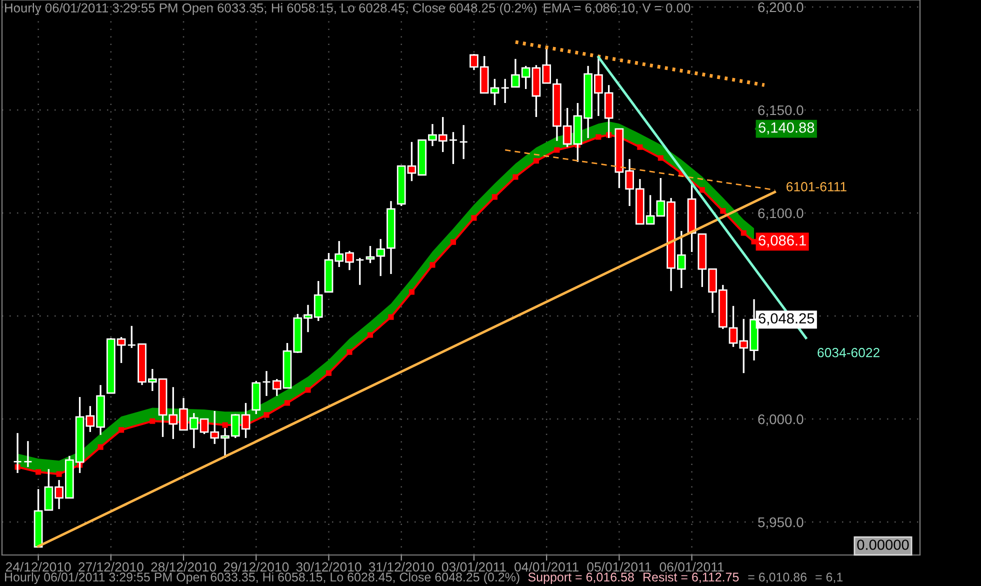 The height and width of the screenshot is (586, 981). Describe the element at coordinates (262, 578) in the screenshot. I see `text: Hourly 06/01/2011 3:29:55 PM Open 6033.35, Hi 6058.15, Lo 6028.45, Close 6048.25 (0.2%)` at that location.